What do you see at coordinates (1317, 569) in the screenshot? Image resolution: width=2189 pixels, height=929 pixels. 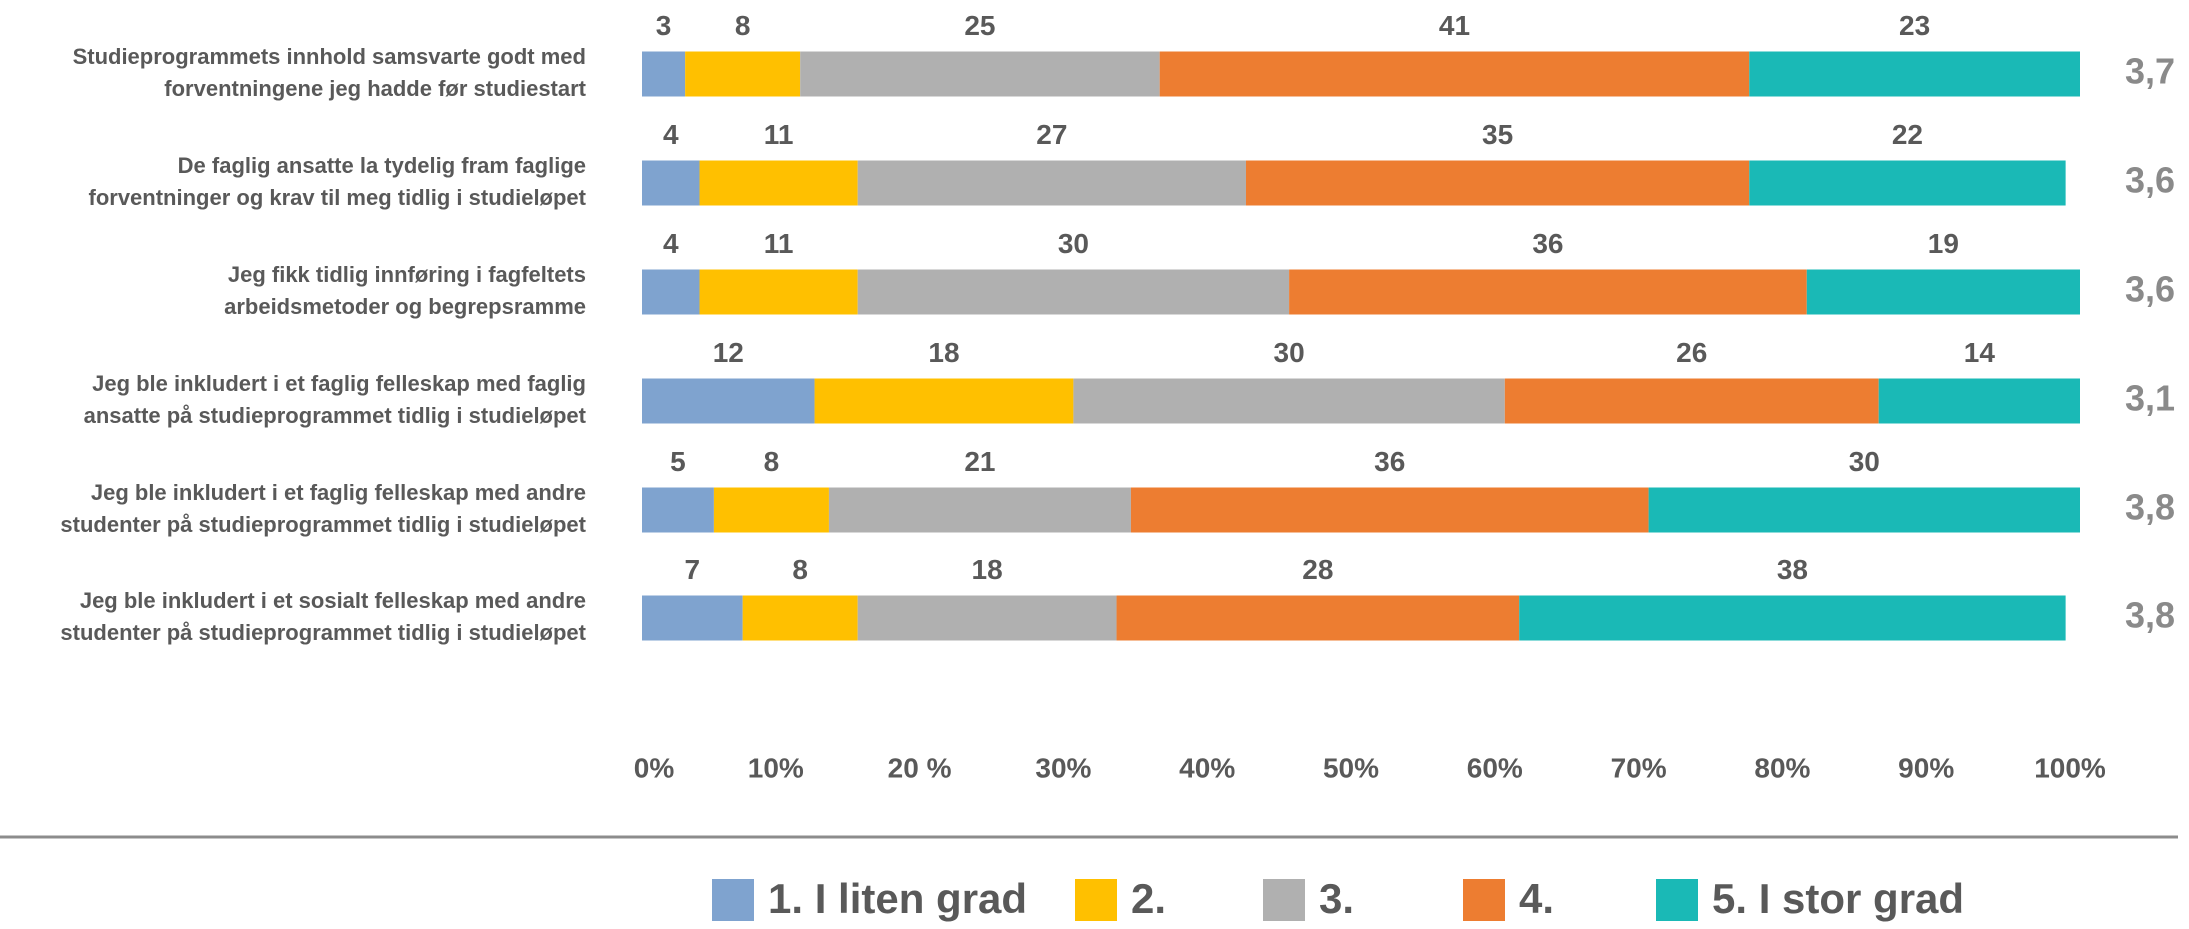 I see `value-label: 28` at bounding box center [1317, 569].